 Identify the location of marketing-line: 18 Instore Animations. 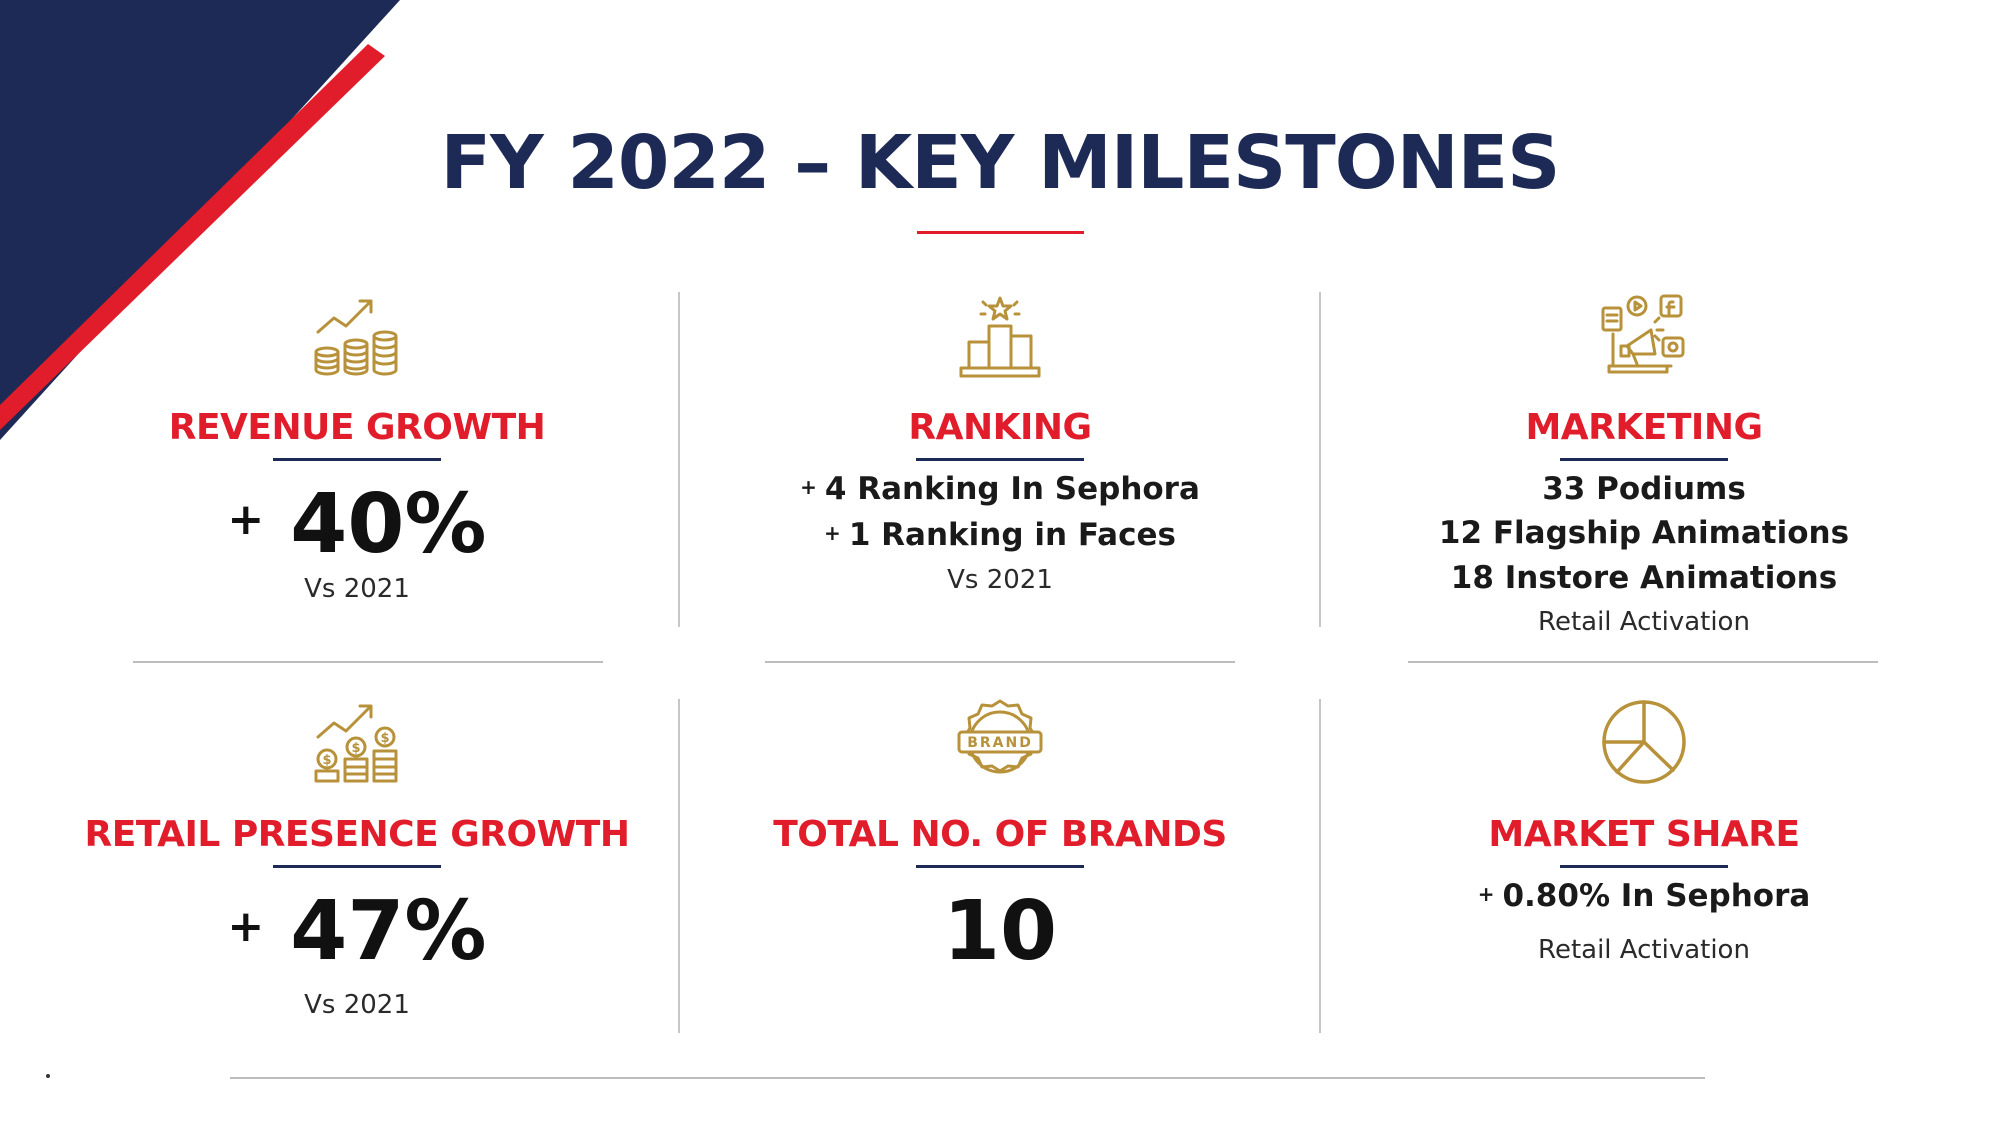
(1644, 578).